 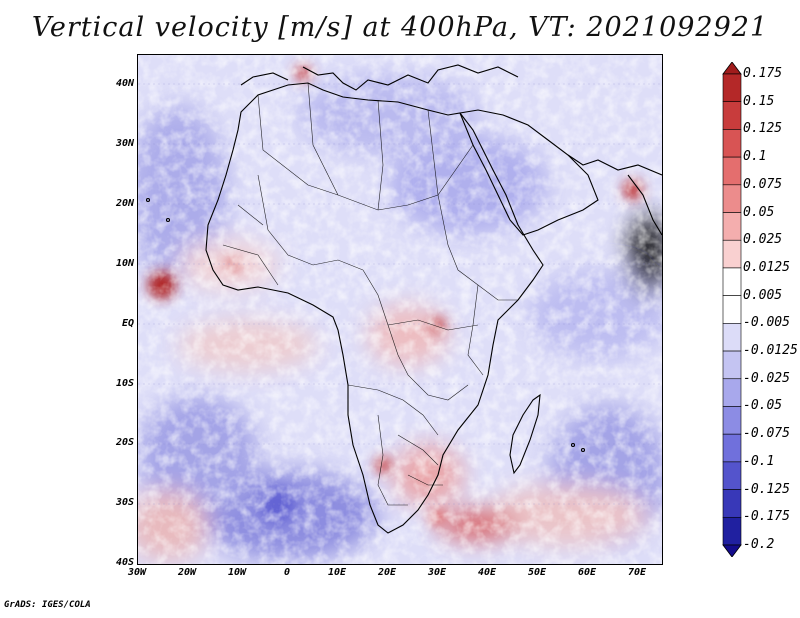 What do you see at coordinates (766, 489) in the screenshot?
I see `colorbar-level-label: -0.125` at bounding box center [766, 489].